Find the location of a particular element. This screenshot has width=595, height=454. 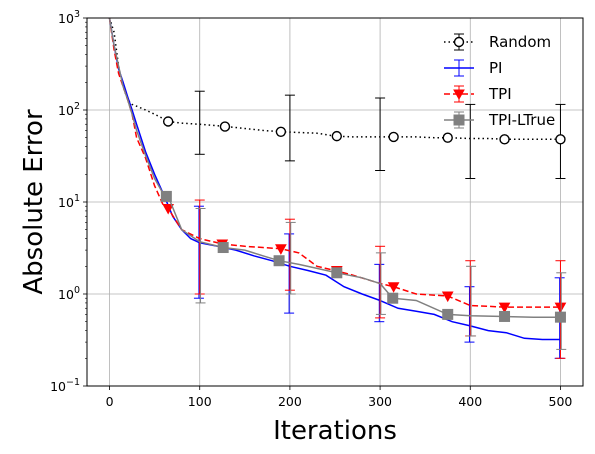

y-tick-label: 10⁻¹ is located at coordinates (65, 385).